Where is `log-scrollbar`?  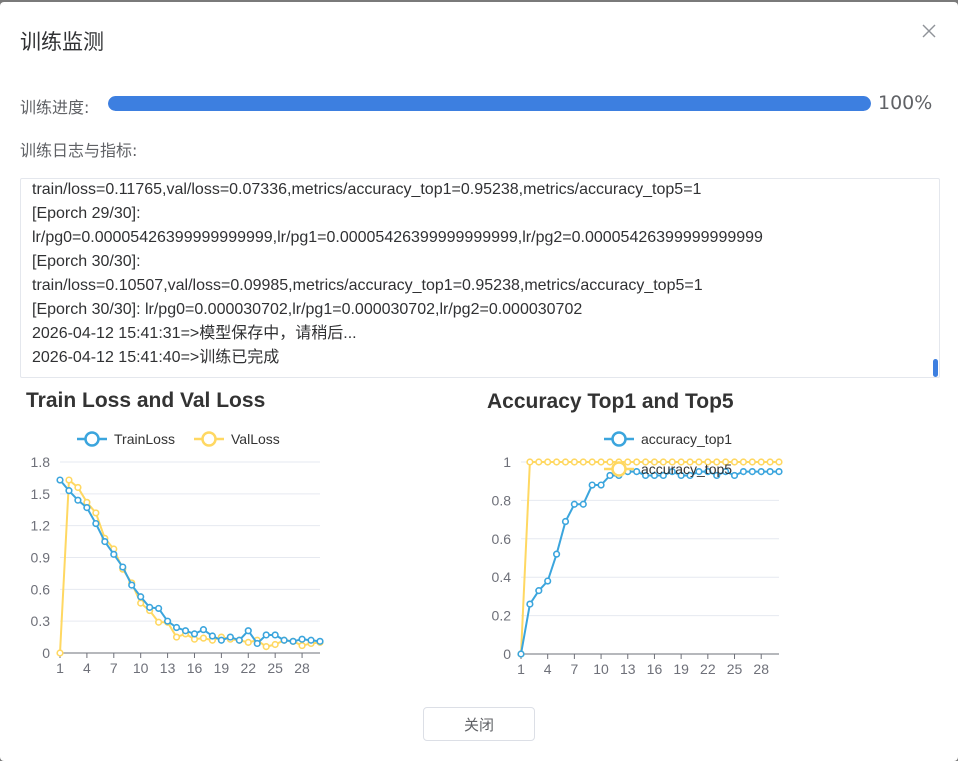
log-scrollbar is located at coordinates (935, 368).